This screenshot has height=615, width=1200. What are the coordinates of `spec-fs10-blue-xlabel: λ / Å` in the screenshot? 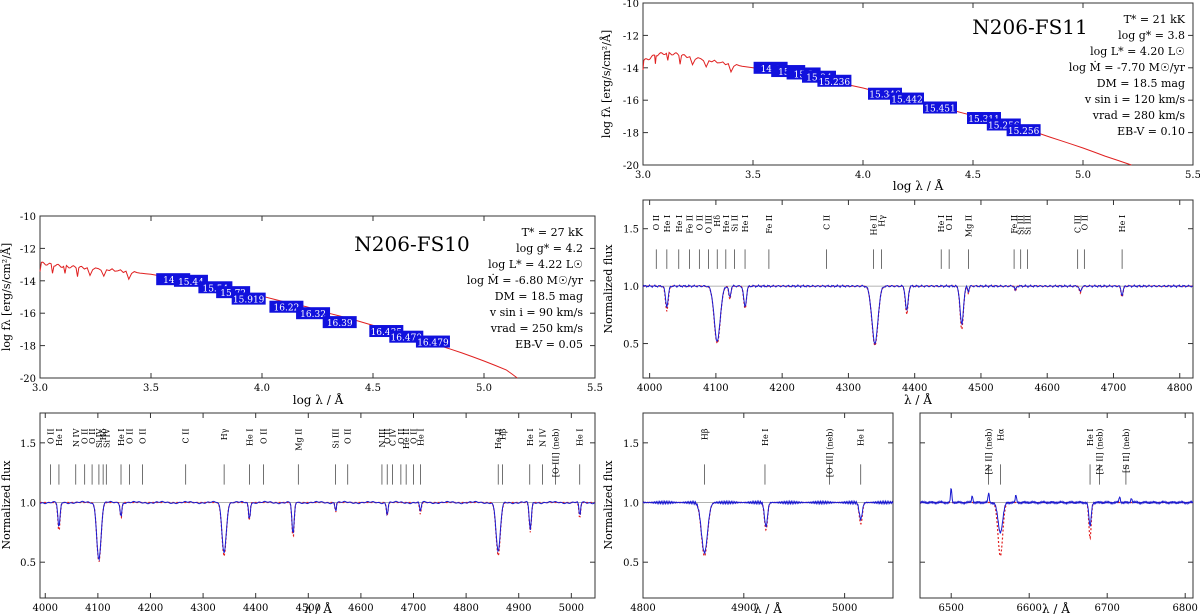 It's located at (318, 608).